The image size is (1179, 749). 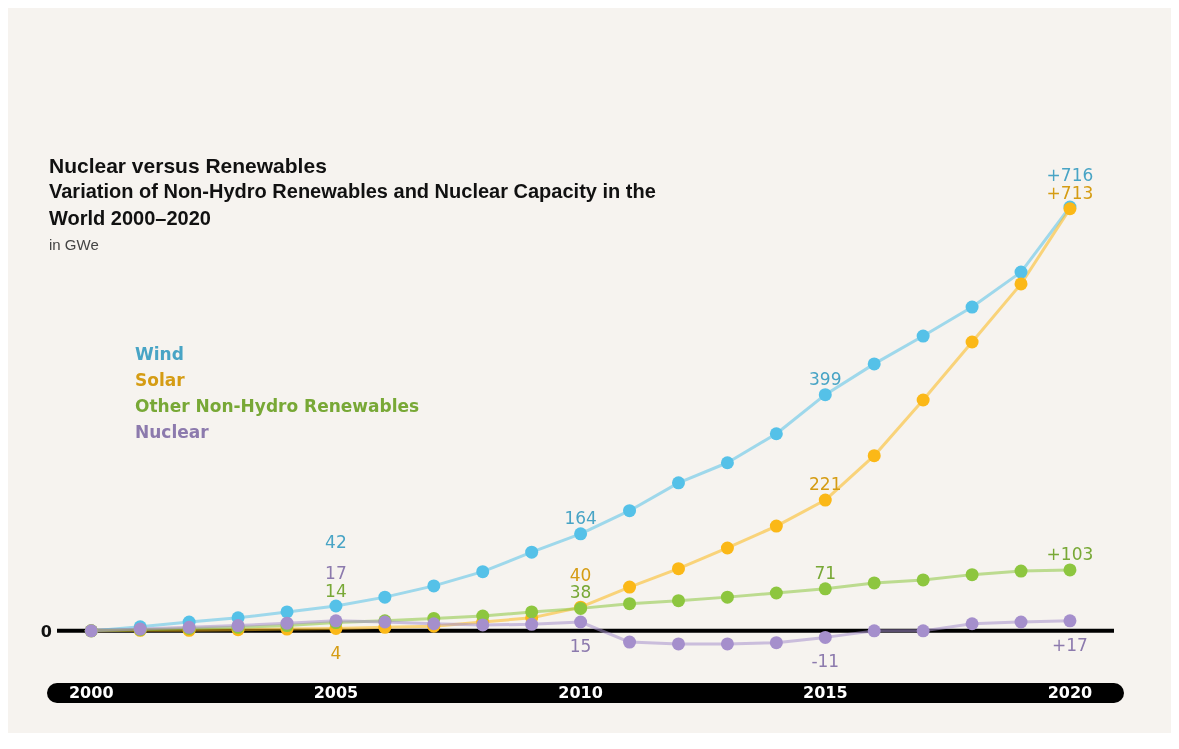 I want to click on data-label: +17, so click(x=1070, y=644).